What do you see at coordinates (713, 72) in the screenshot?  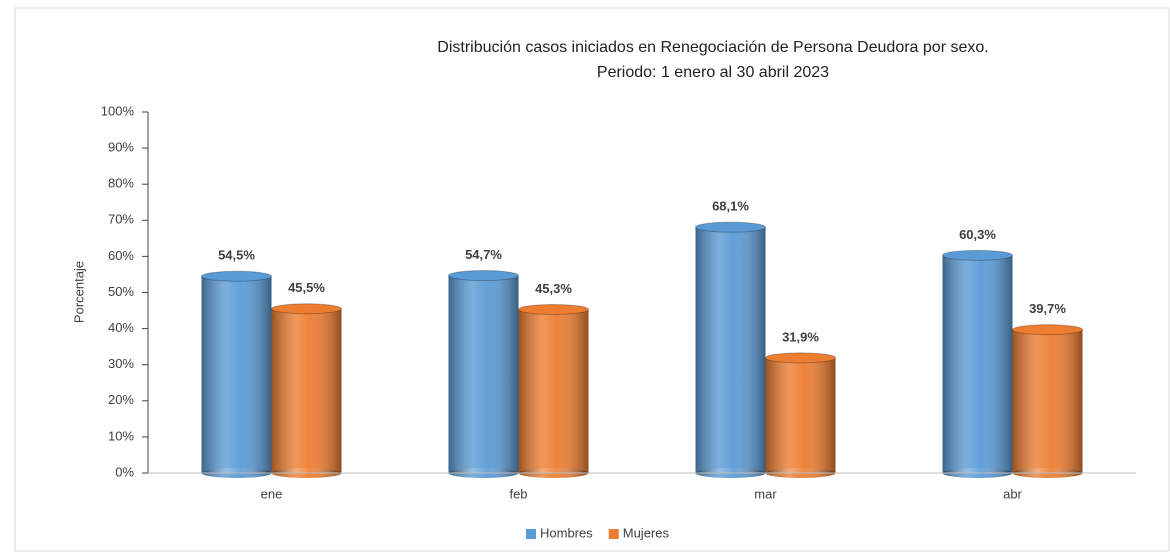 I see `chart-subtitle: Periodo: 1 enero al 30 abril 2023` at bounding box center [713, 72].